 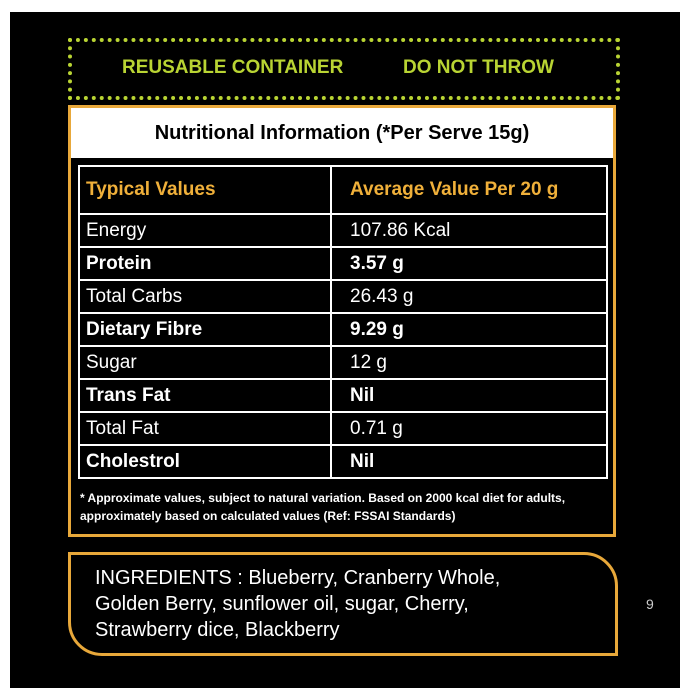 I want to click on nutrient-name: Cholestrol, so click(x=206, y=461).